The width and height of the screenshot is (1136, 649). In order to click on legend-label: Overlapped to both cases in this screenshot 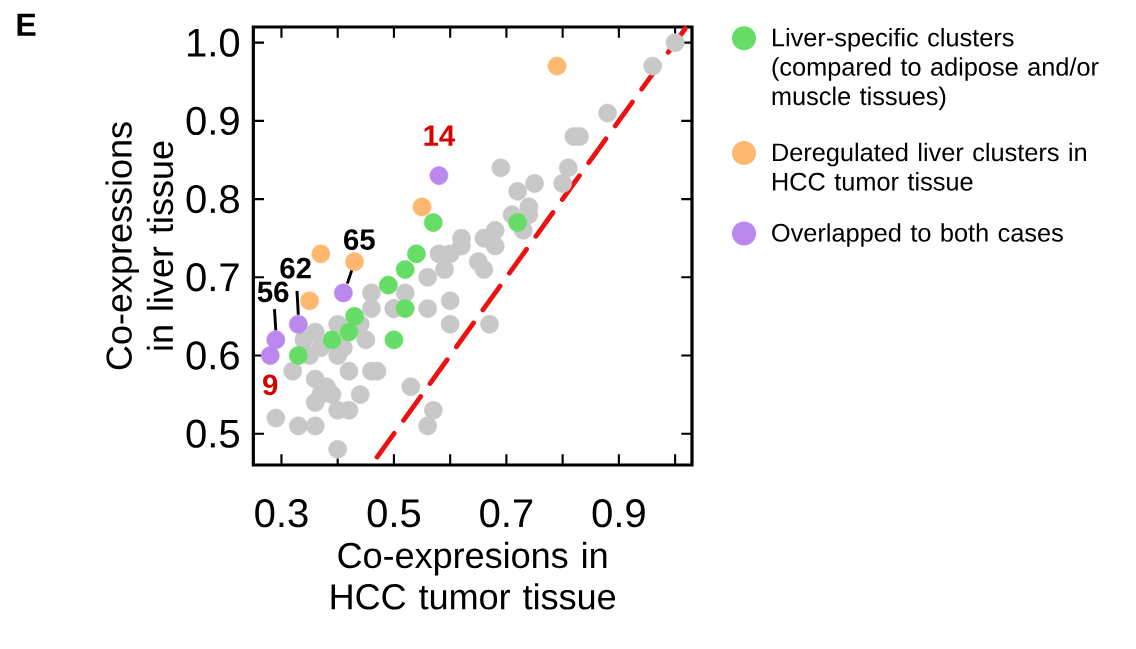, I will do `click(917, 235)`.